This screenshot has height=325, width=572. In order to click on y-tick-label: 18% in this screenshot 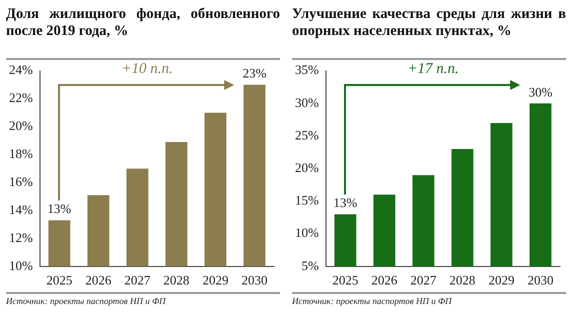, I will do `click(20, 154)`.